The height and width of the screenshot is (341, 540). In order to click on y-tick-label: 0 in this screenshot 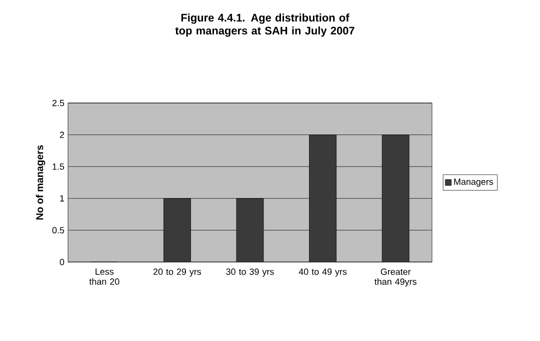, I will do `click(62, 262)`.